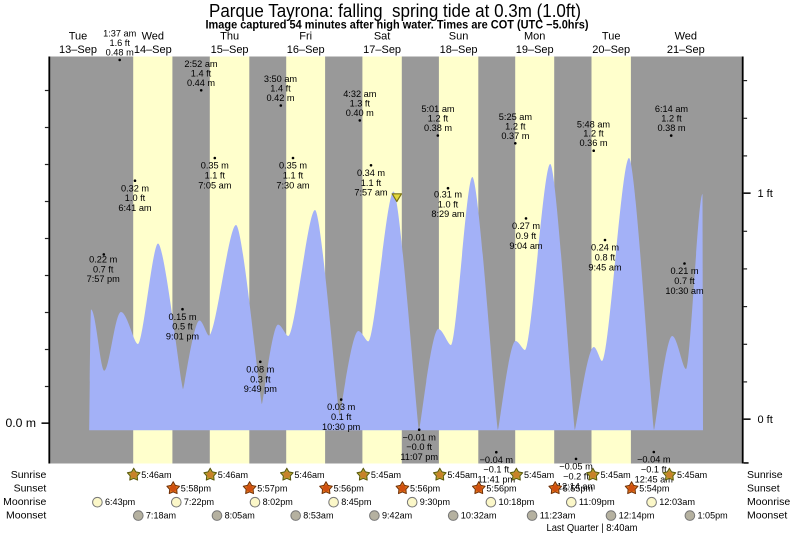  Describe the element at coordinates (448, 194) in the screenshot. I see `svg-text: 0.31 m` at that location.